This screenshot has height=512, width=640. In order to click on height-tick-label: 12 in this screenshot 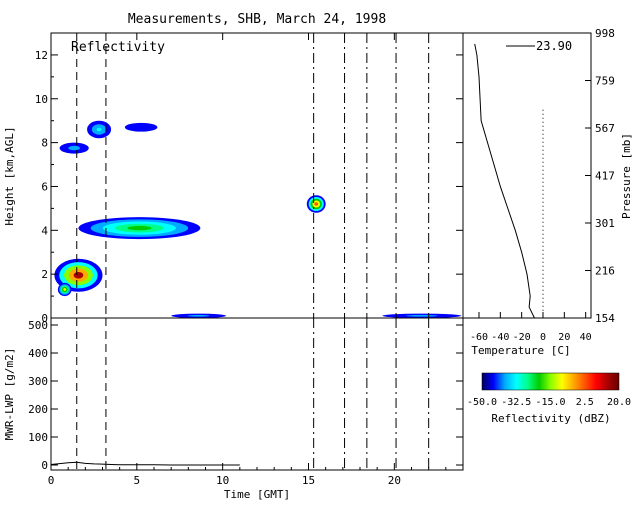, I will do `click(41, 55)`.